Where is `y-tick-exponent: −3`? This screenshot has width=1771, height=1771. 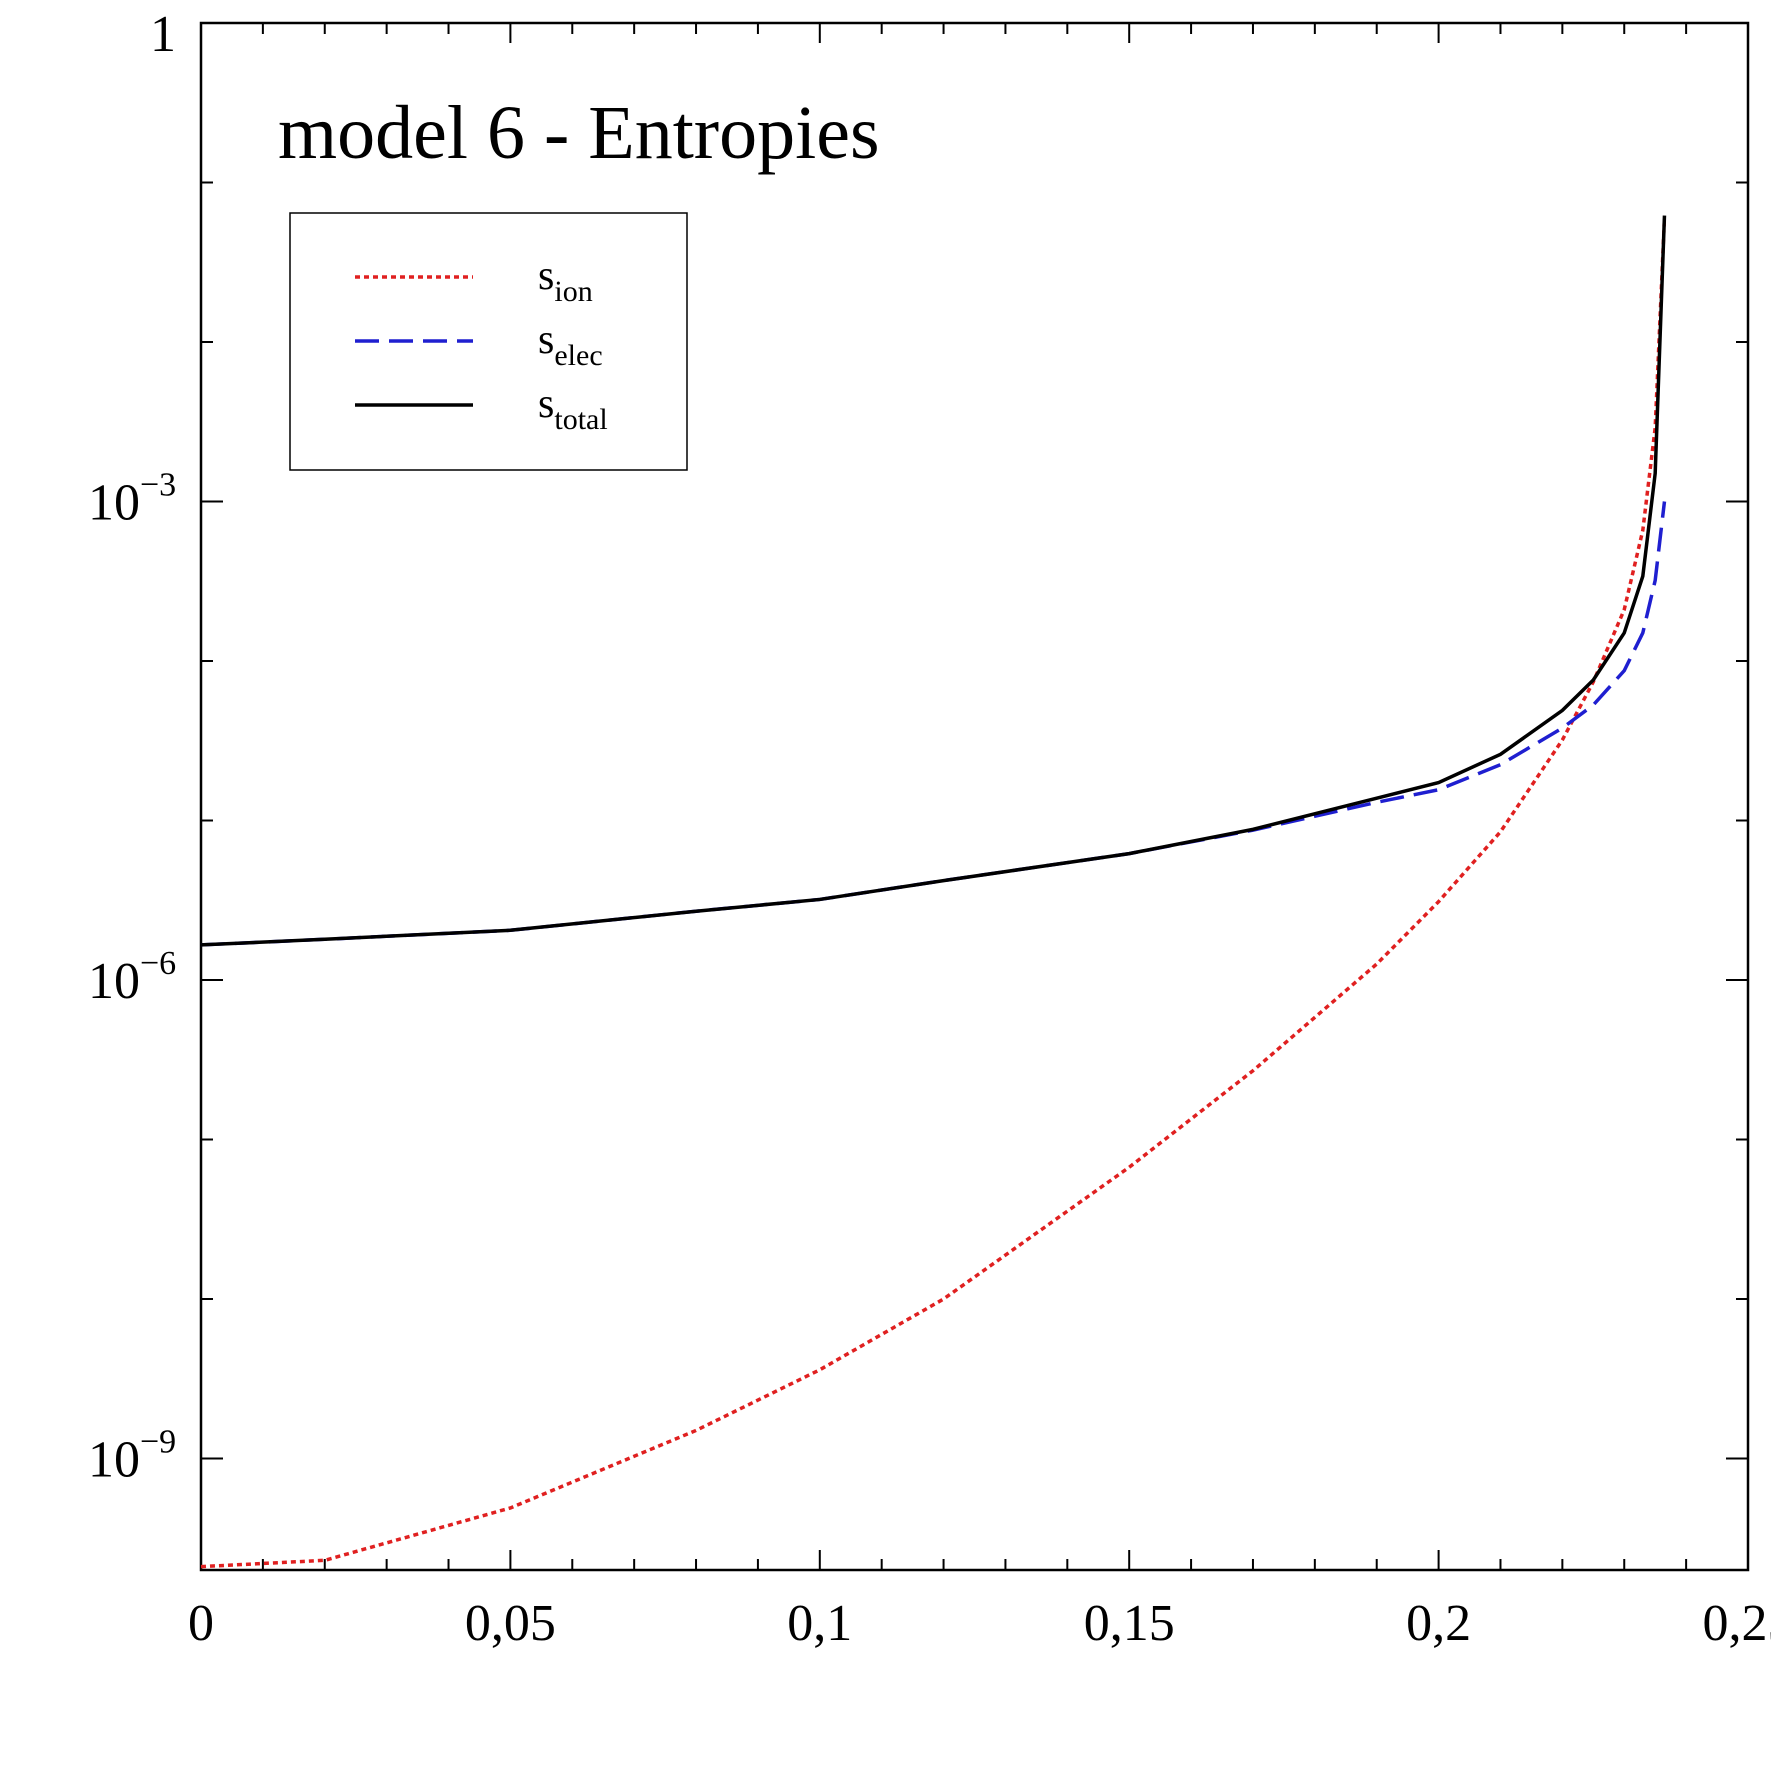
y-tick-exponent: −3 is located at coordinates (158, 485).